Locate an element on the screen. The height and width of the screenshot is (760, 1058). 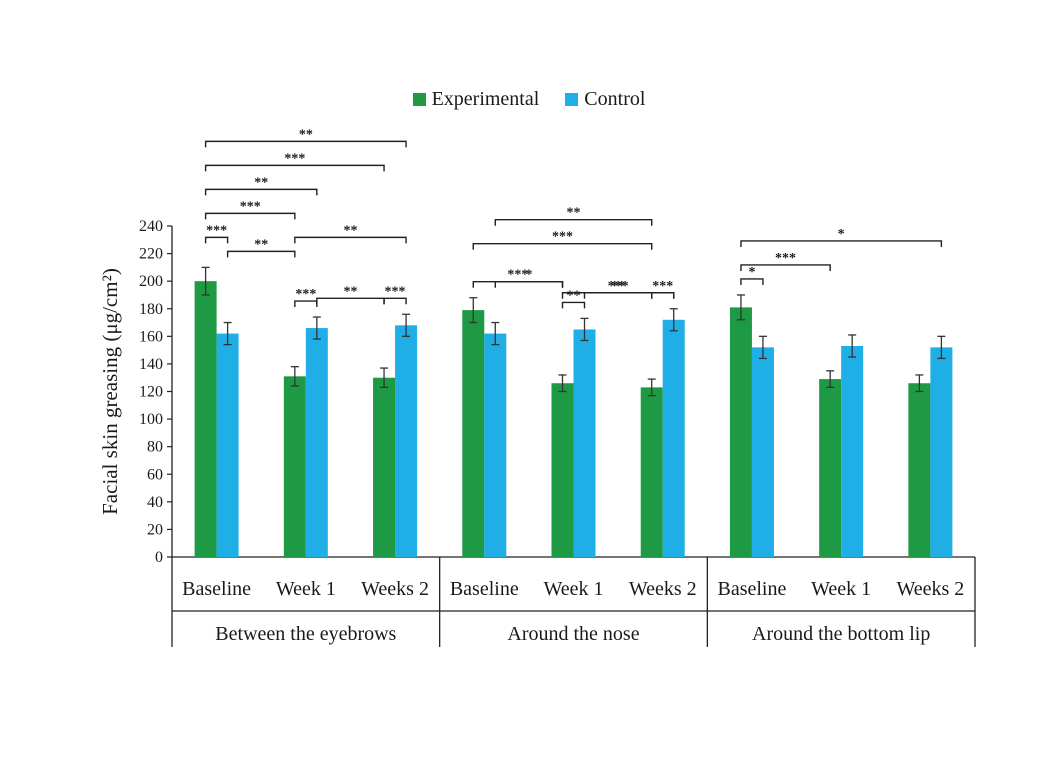
y-tick-label: 240 is located at coordinates (151, 226).